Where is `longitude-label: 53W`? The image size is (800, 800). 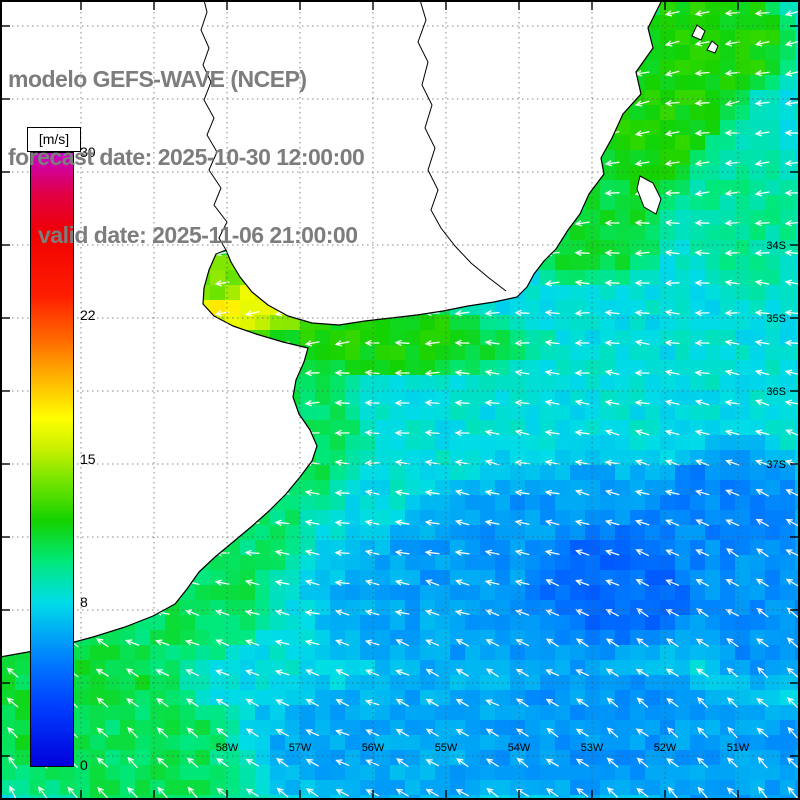 longitude-label: 53W is located at coordinates (592, 748).